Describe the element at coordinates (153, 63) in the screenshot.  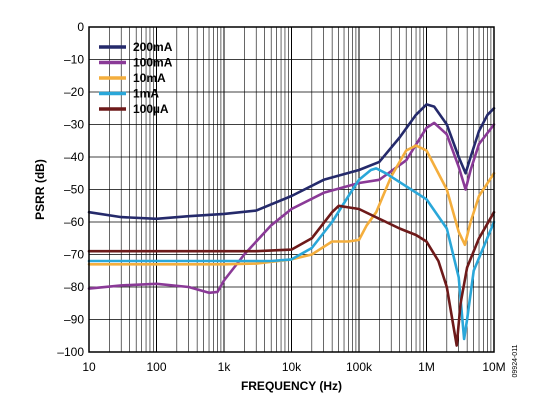
I see `legend-label: 100mA` at that location.